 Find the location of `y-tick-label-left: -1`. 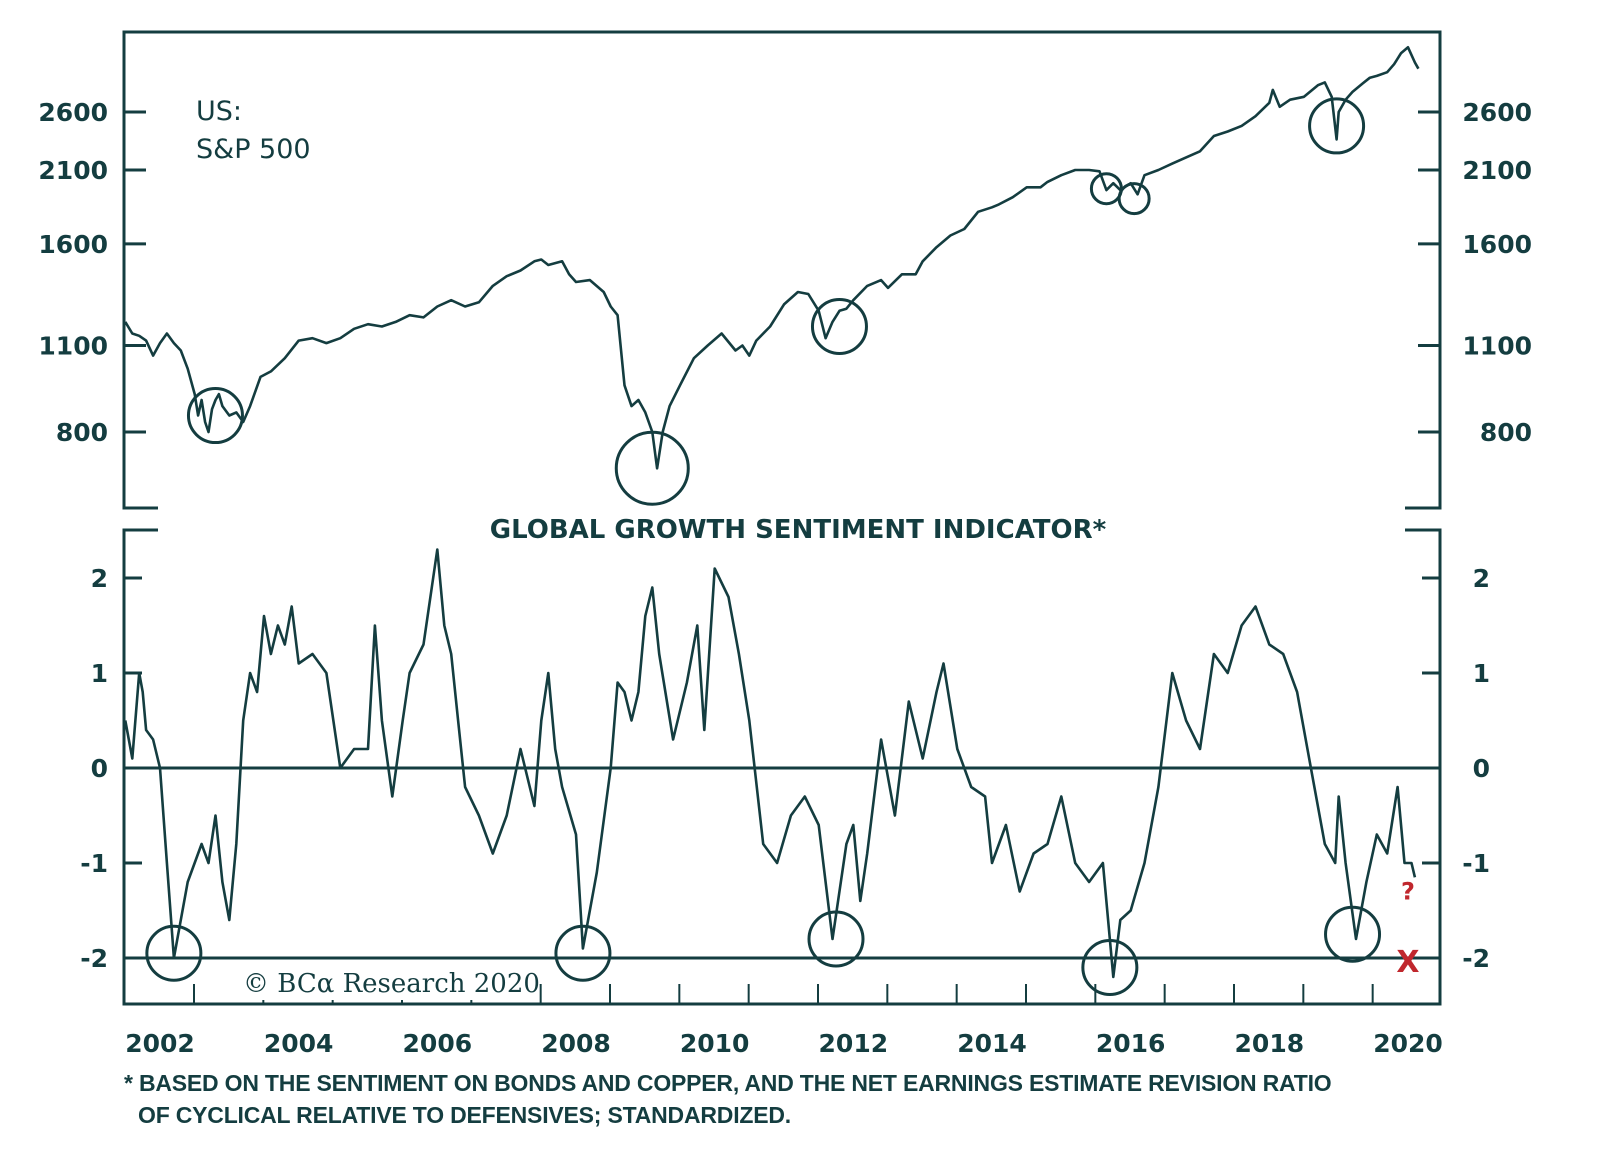

y-tick-label-left: -1 is located at coordinates (94, 863).